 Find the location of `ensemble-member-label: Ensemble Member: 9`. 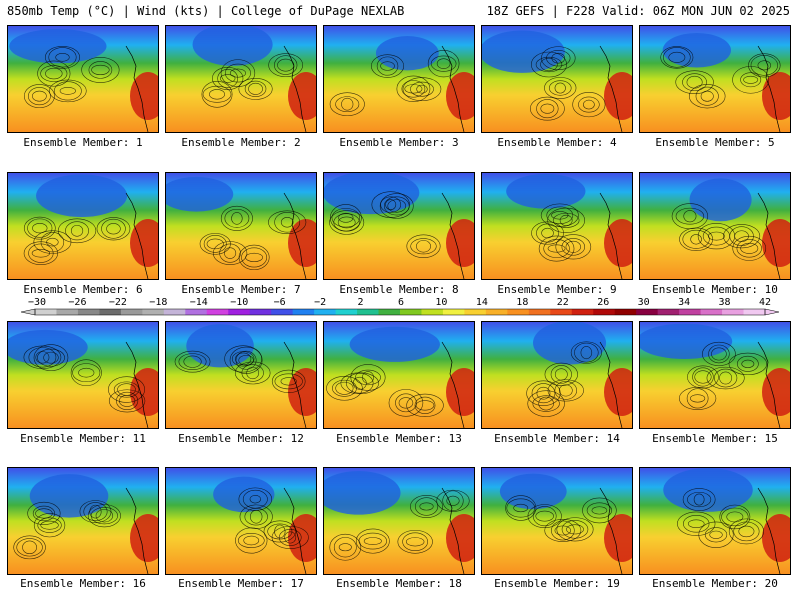

ensemble-member-label: Ensemble Member: 9 is located at coordinates (557, 289).